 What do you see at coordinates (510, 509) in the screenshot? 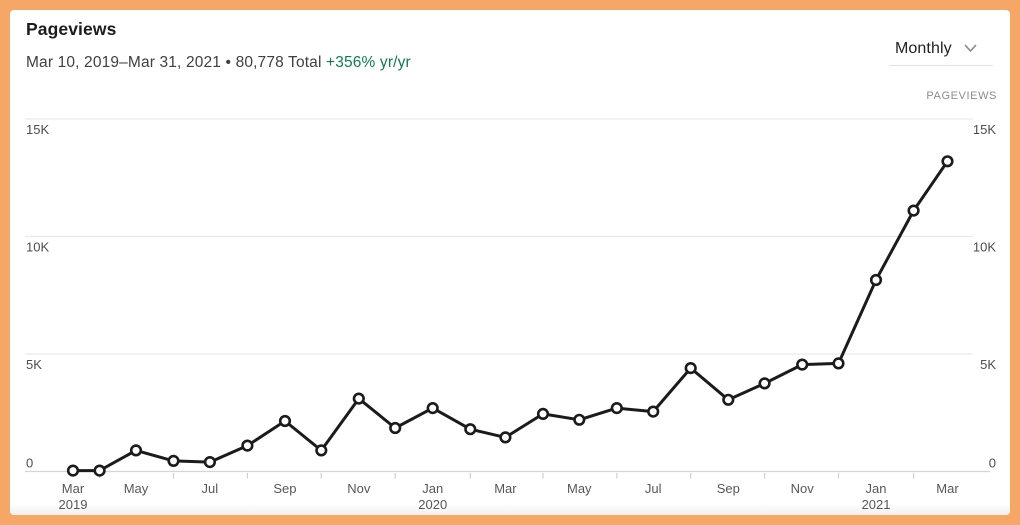
I see `card-bottom-strip` at bounding box center [510, 509].